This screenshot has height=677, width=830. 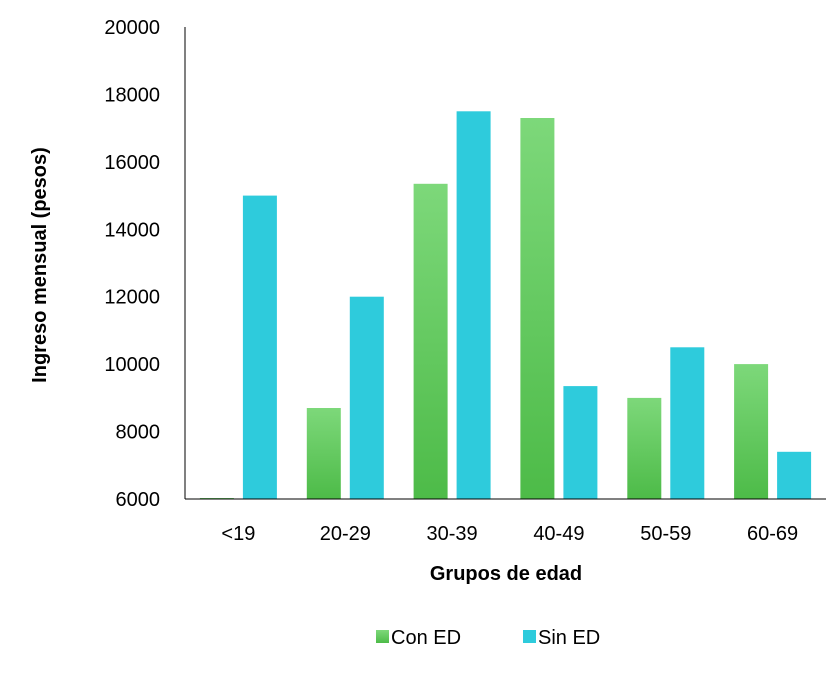 What do you see at coordinates (132, 28) in the screenshot?
I see `y-tick-label: 20000` at bounding box center [132, 28].